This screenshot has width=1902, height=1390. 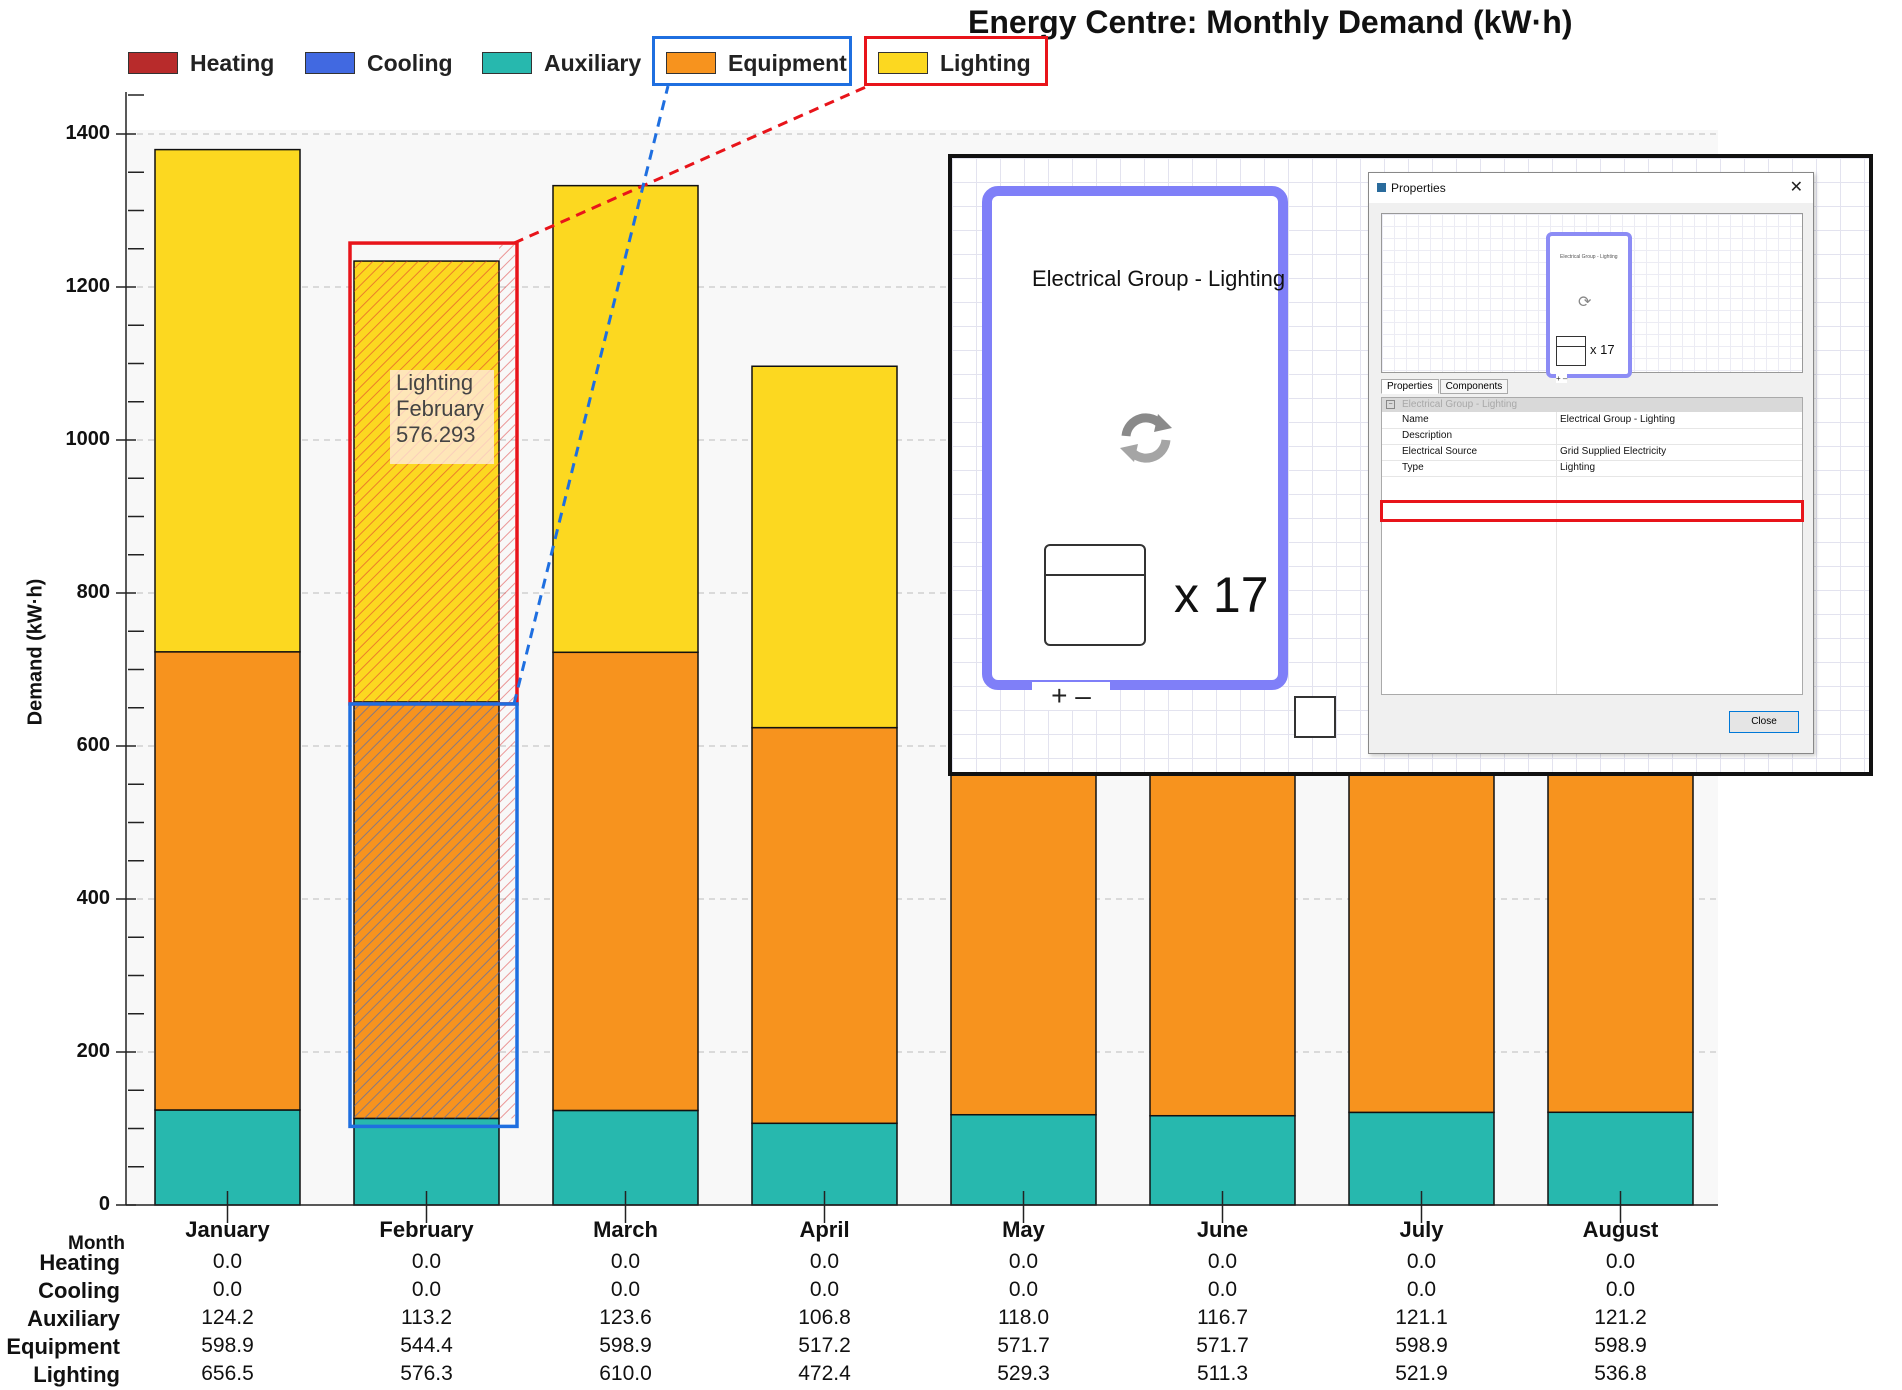 I want to click on electrical-group-node: Electrical Group - Lighting x 17 + –, so click(x=1135, y=448).